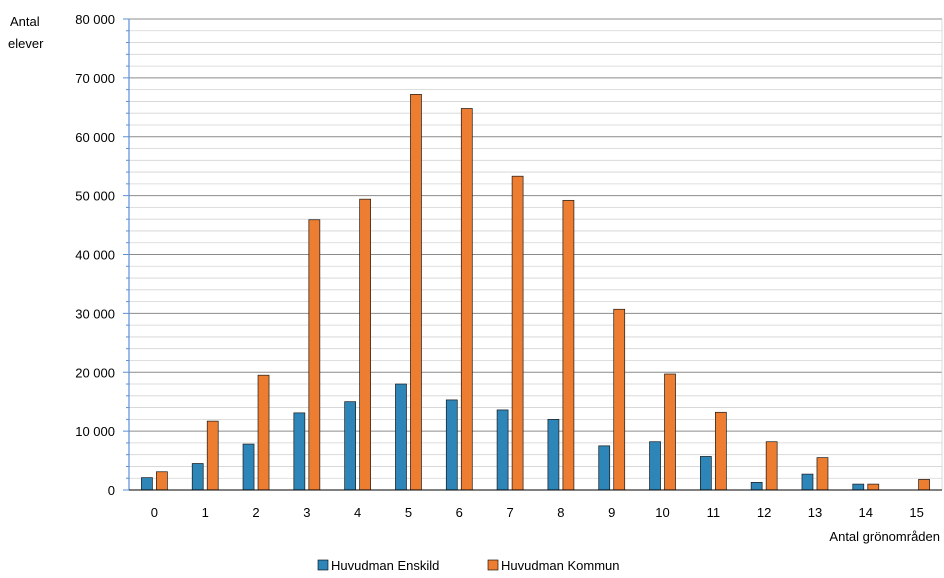 The width and height of the screenshot is (944, 578). I want to click on x-tick-label: 4, so click(357, 512).